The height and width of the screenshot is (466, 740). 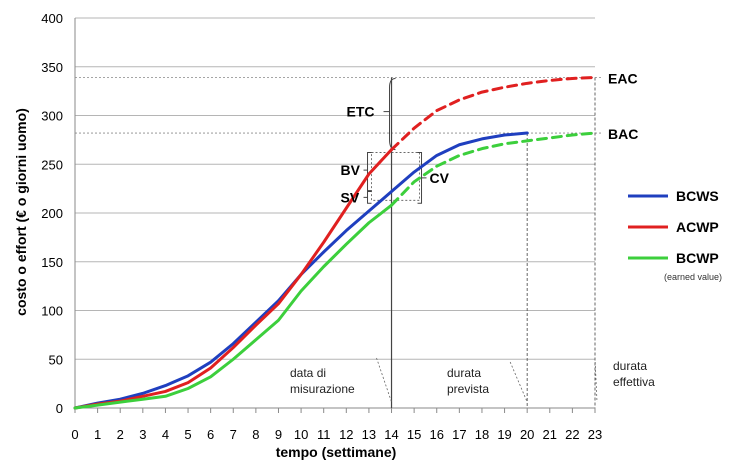 I want to click on actual-duration-label-line-1: durata, so click(x=630, y=366).